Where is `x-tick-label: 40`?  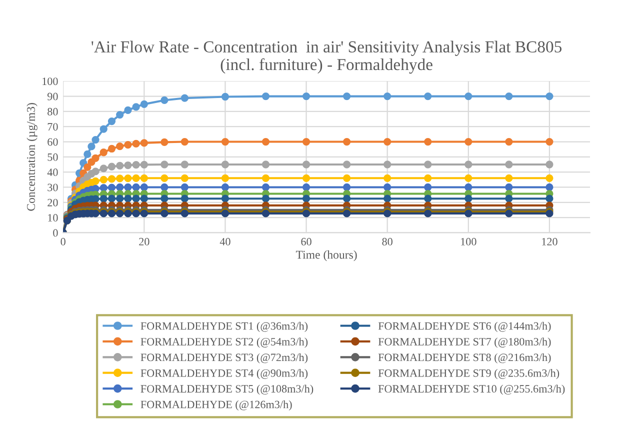 x-tick-label: 40 is located at coordinates (225, 242).